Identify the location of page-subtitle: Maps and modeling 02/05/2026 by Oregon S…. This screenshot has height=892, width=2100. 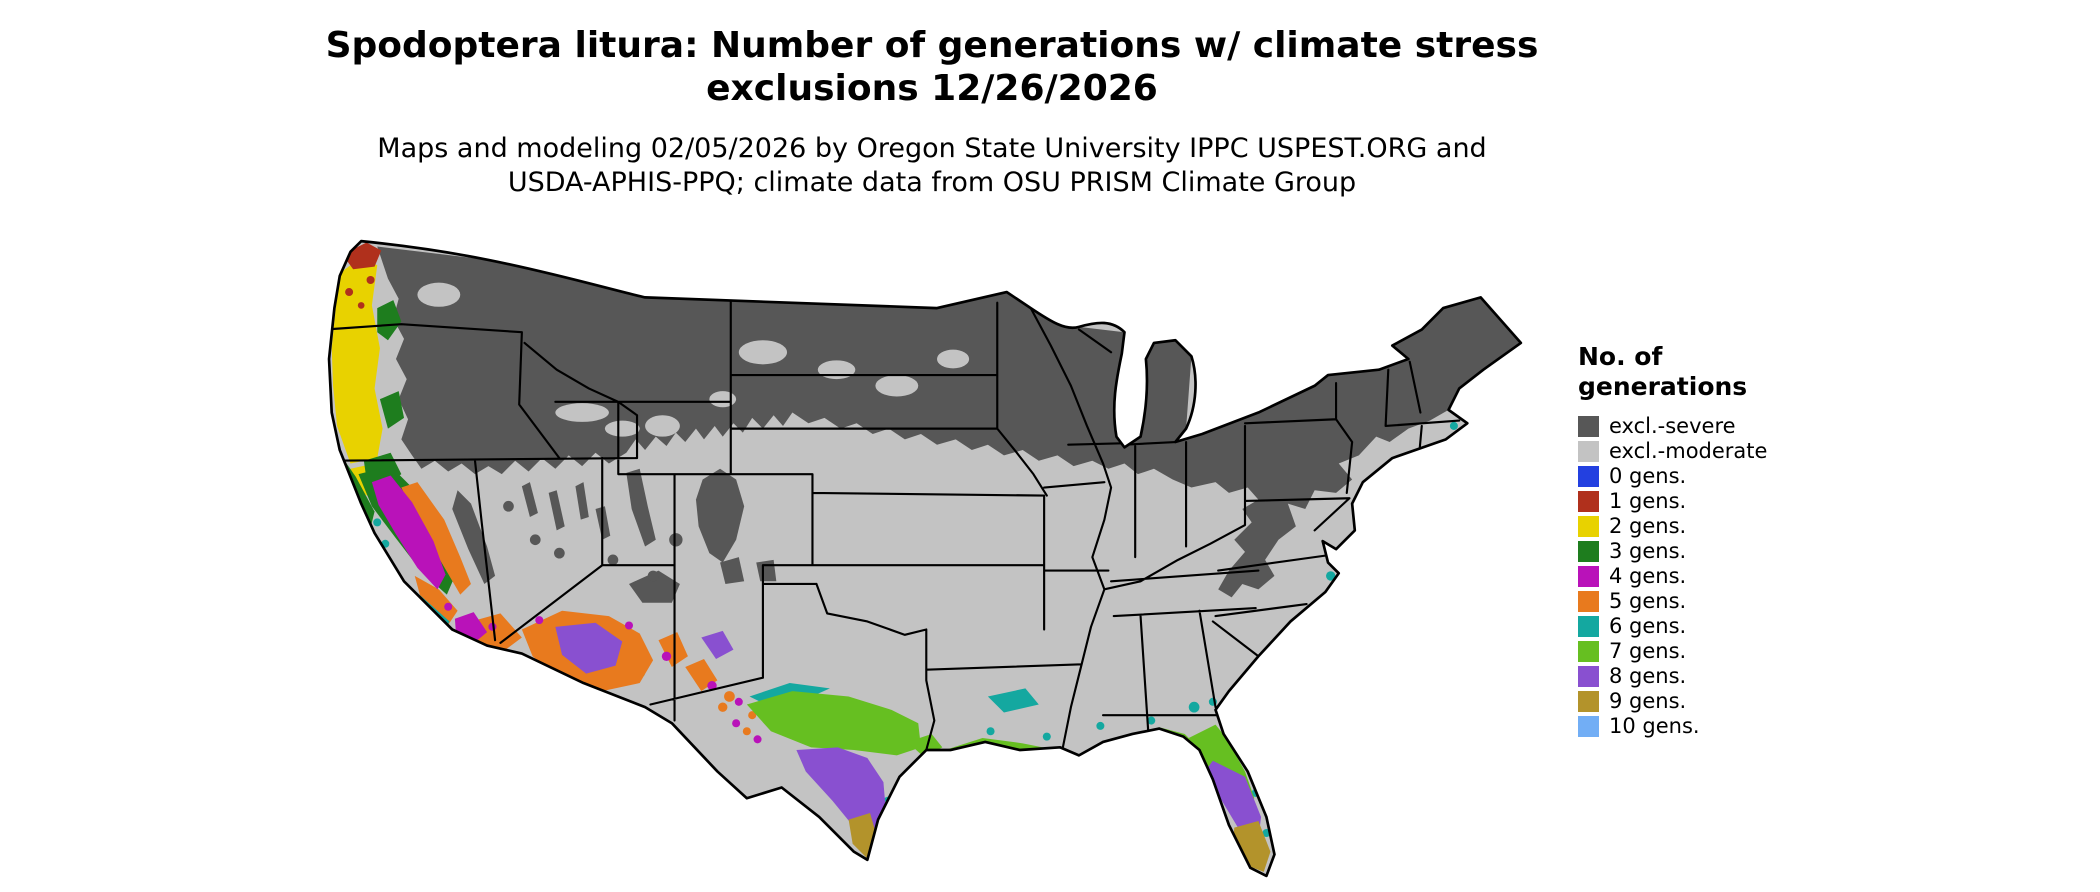
(932, 166).